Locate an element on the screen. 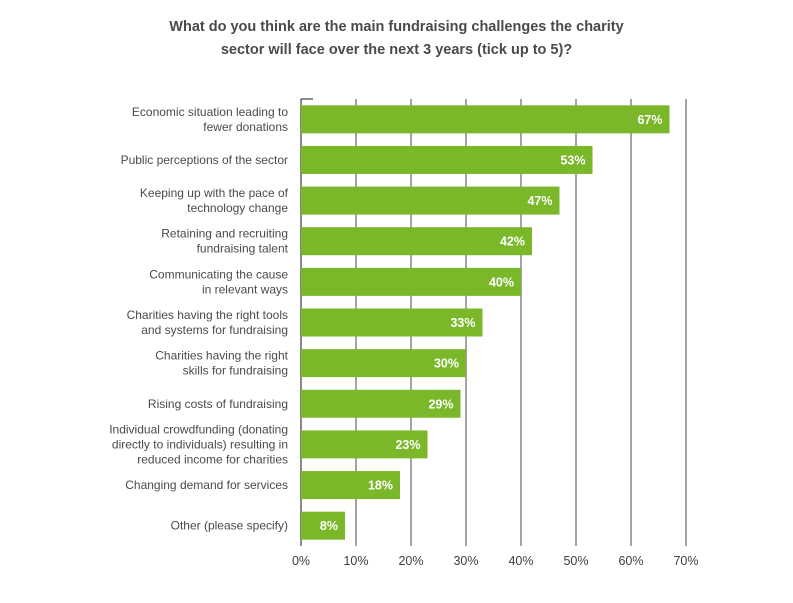 The height and width of the screenshot is (603, 793). category-label: Rising costs of fundraising is located at coordinates (218, 404).